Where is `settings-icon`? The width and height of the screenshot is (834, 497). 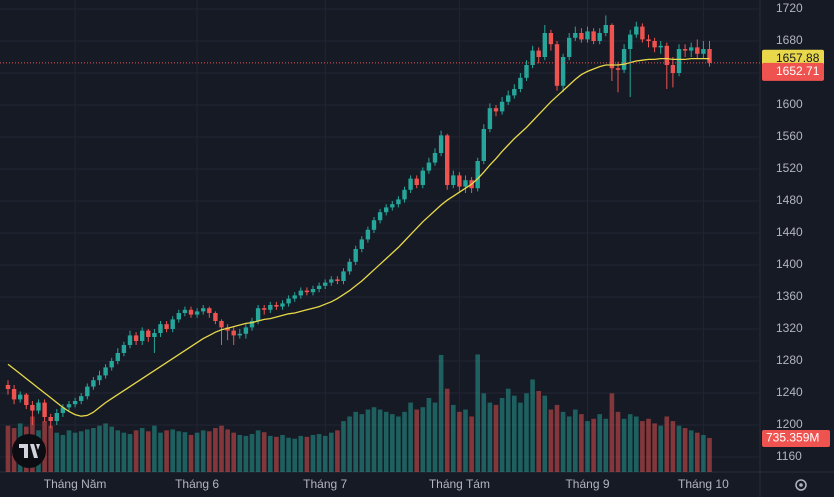 settings-icon is located at coordinates (801, 485).